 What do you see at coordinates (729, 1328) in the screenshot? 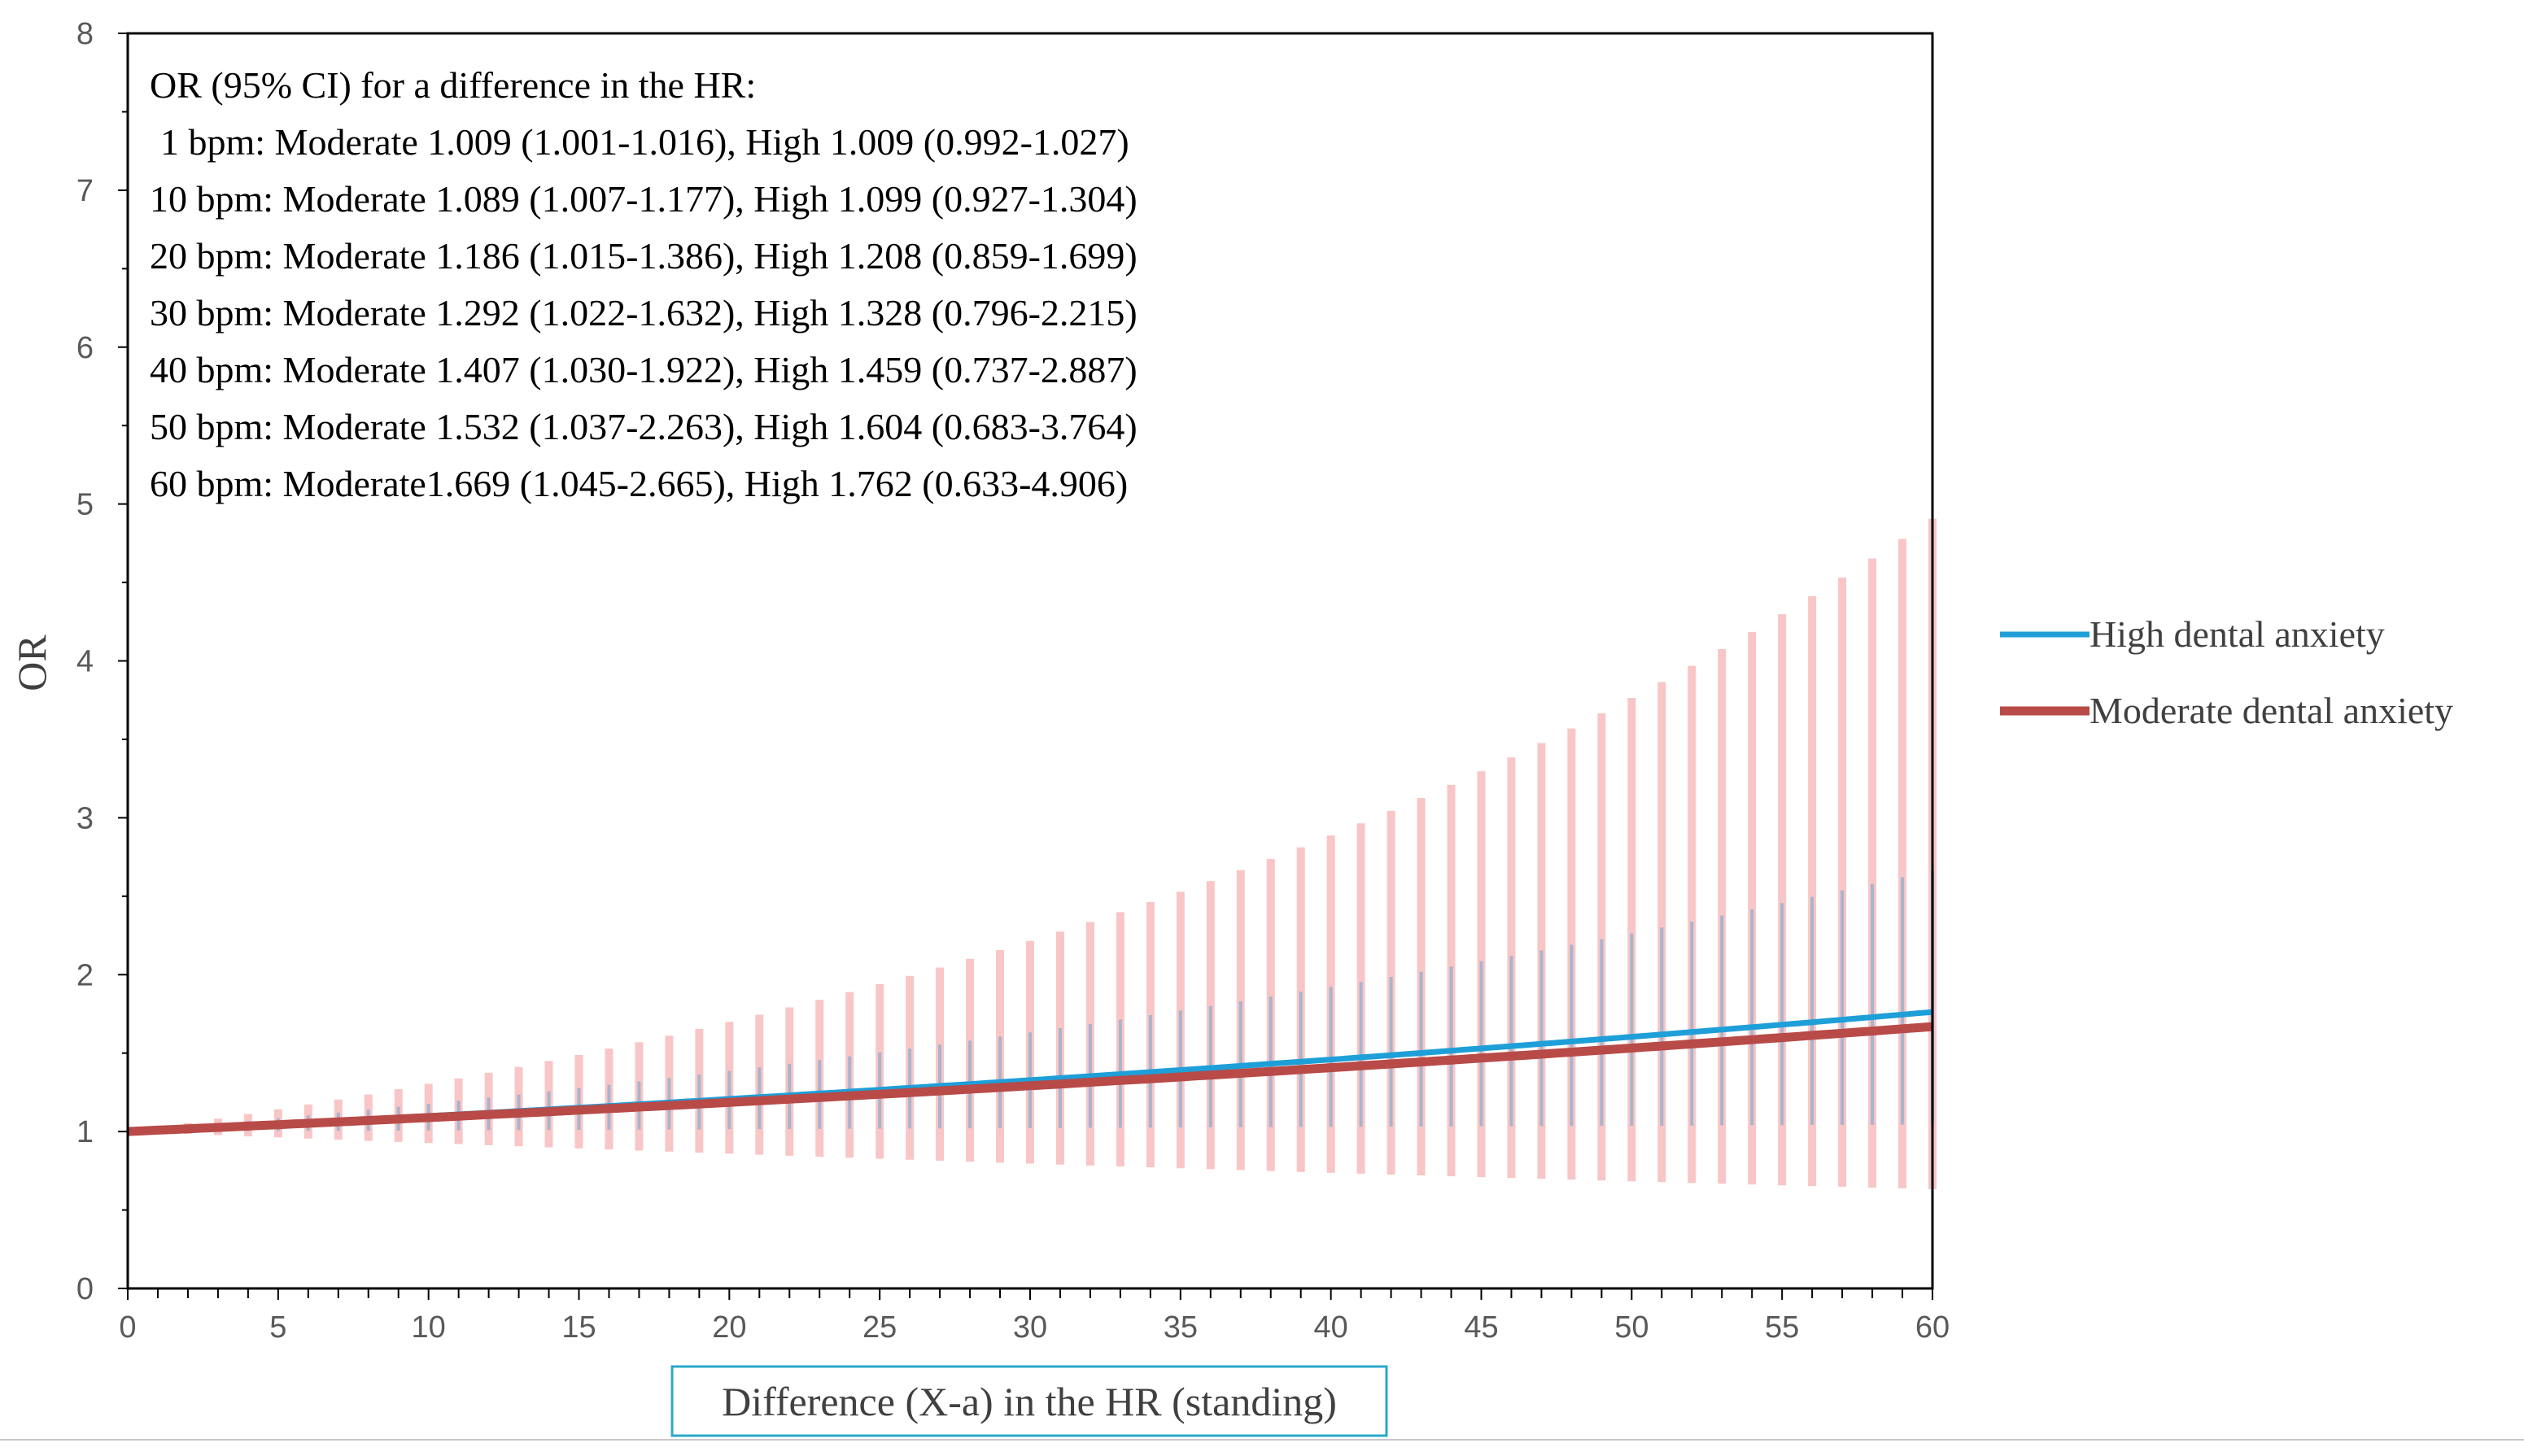
I see `x-tick-label: 20` at bounding box center [729, 1328].